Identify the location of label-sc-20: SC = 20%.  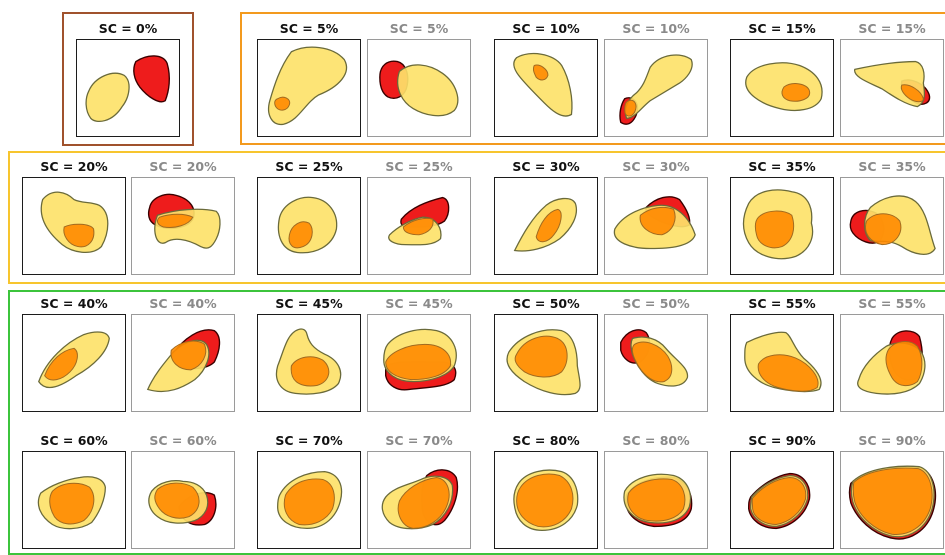
(74, 166).